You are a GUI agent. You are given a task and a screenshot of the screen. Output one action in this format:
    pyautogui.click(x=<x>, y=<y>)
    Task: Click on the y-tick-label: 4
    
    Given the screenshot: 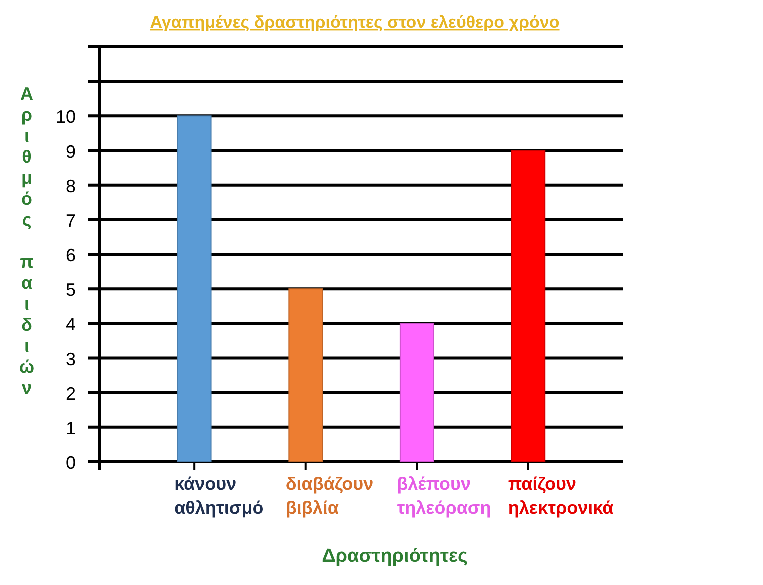 What is the action you would take?
    pyautogui.click(x=71, y=324)
    